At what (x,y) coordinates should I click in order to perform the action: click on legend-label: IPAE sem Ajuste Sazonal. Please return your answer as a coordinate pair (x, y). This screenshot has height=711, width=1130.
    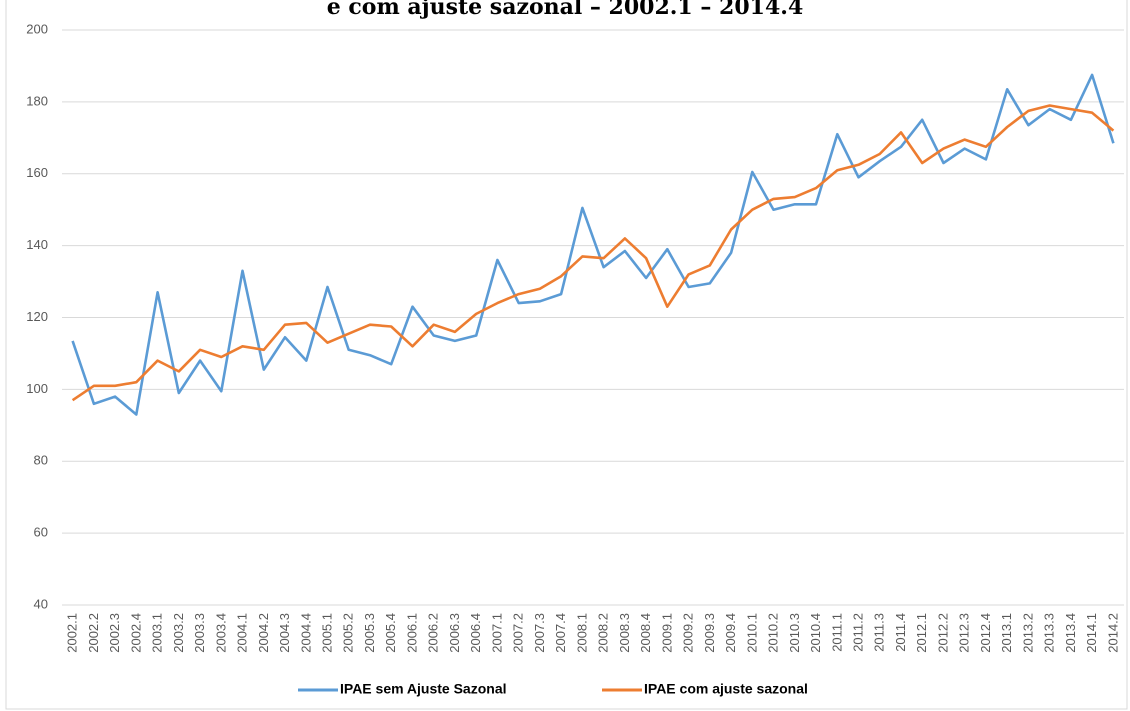
    Looking at the image, I should click on (423, 689).